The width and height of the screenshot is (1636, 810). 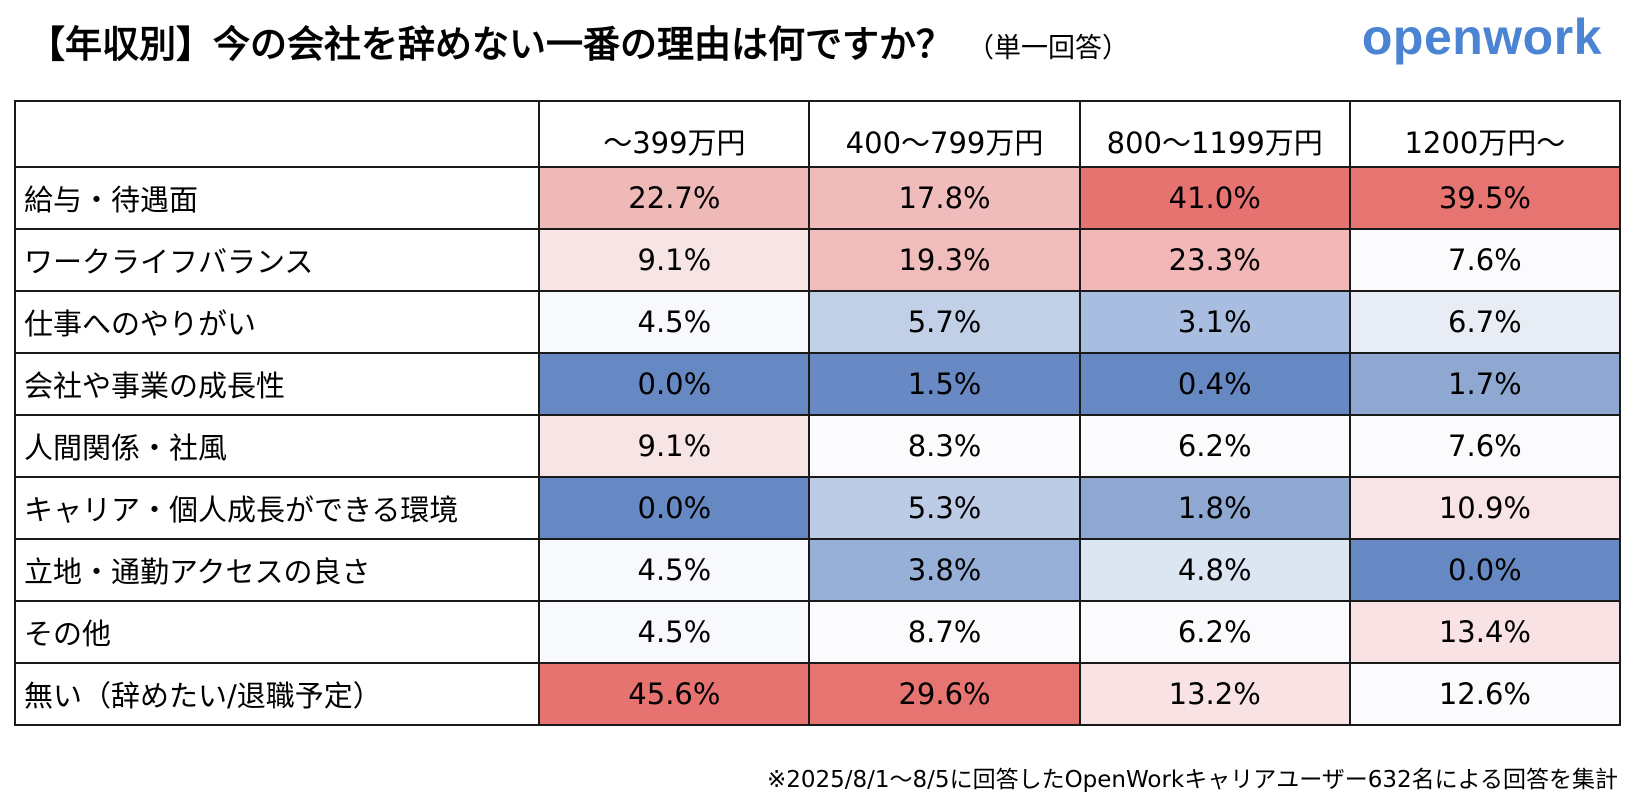 I want to click on row-label: 人間関係・社風, so click(x=277, y=446).